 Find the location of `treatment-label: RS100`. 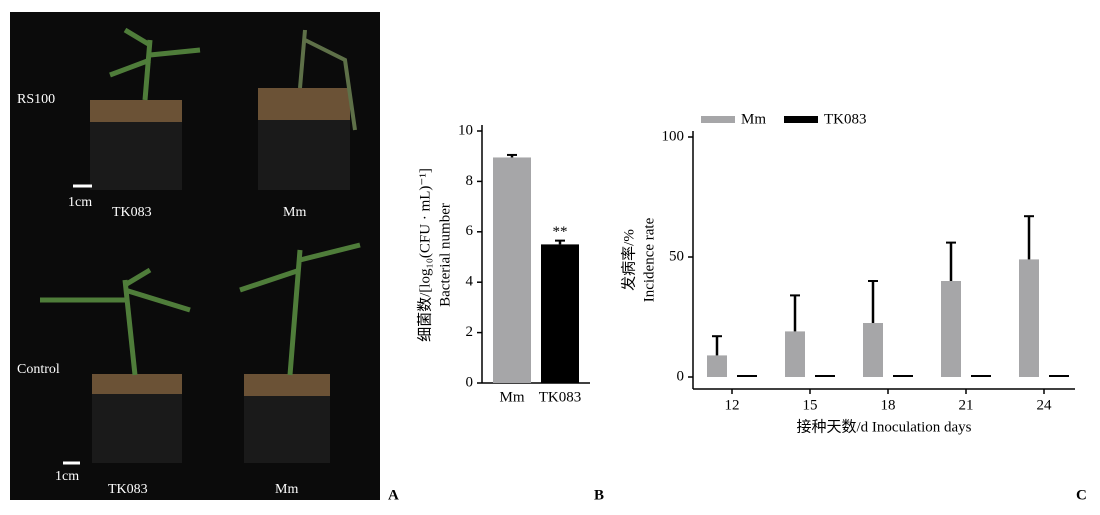

treatment-label: RS100 is located at coordinates (36, 99).